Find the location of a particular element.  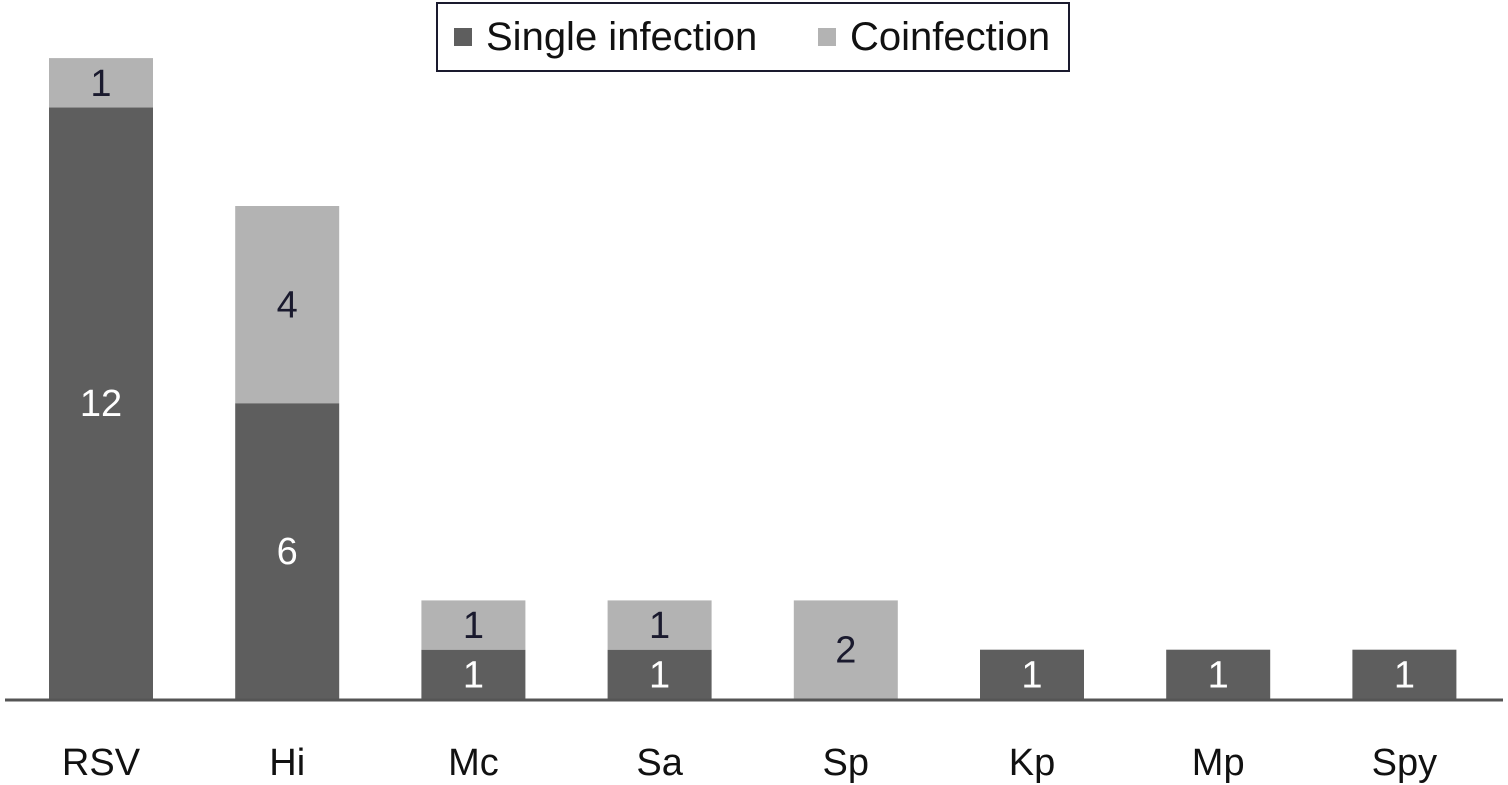

x-tick-label-sp: Sp is located at coordinates (846, 763).